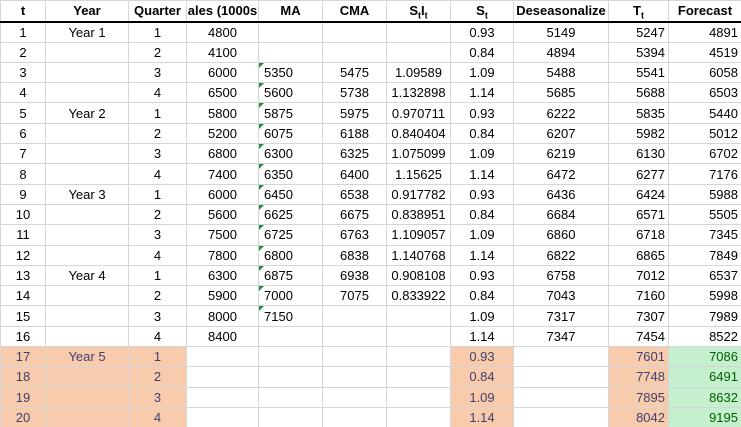 The image size is (741, 427). I want to click on cell-st-9: 0.93, so click(482, 194).